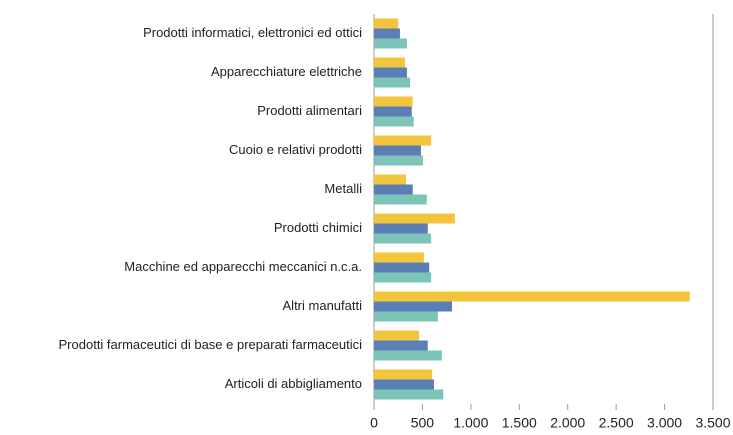  I want to click on x-tick-label: 1.500, so click(519, 423).